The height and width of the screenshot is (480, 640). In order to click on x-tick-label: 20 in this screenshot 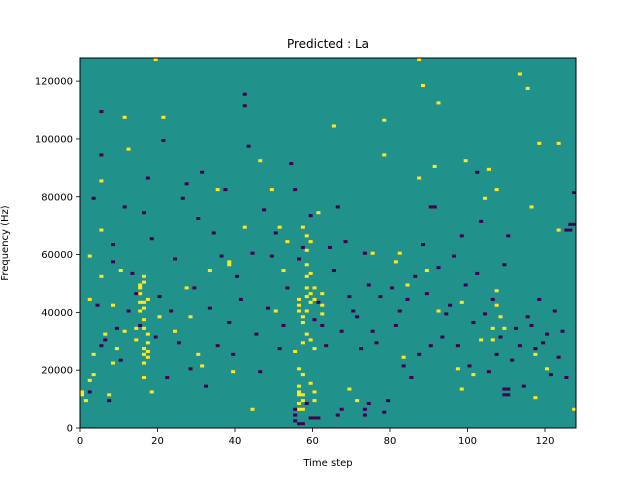, I will do `click(157, 441)`.